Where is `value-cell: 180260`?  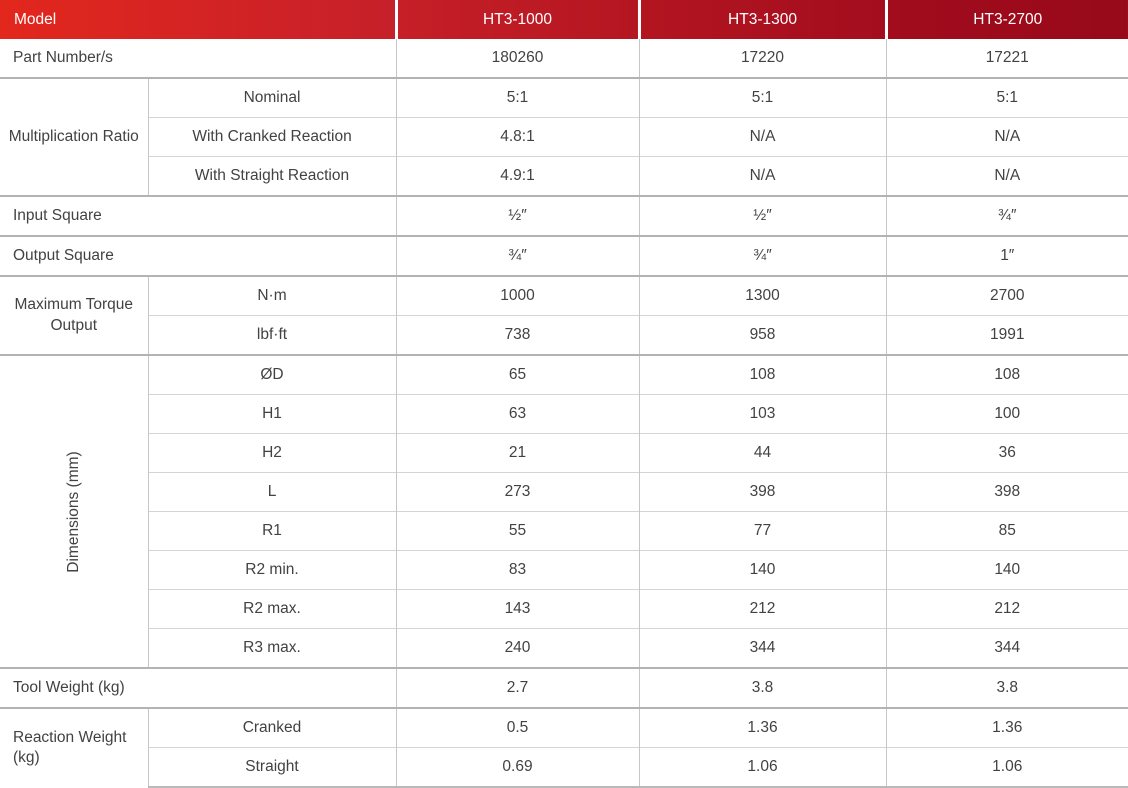
value-cell: 180260 is located at coordinates (517, 58).